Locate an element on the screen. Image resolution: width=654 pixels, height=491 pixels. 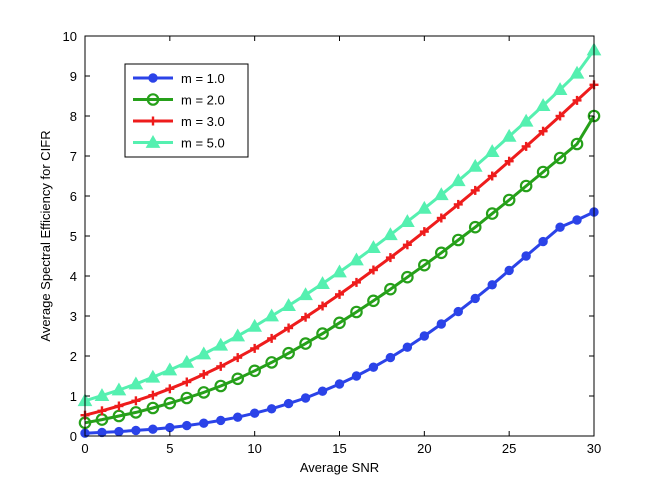
y-tick-label: 7 is located at coordinates (73, 156).